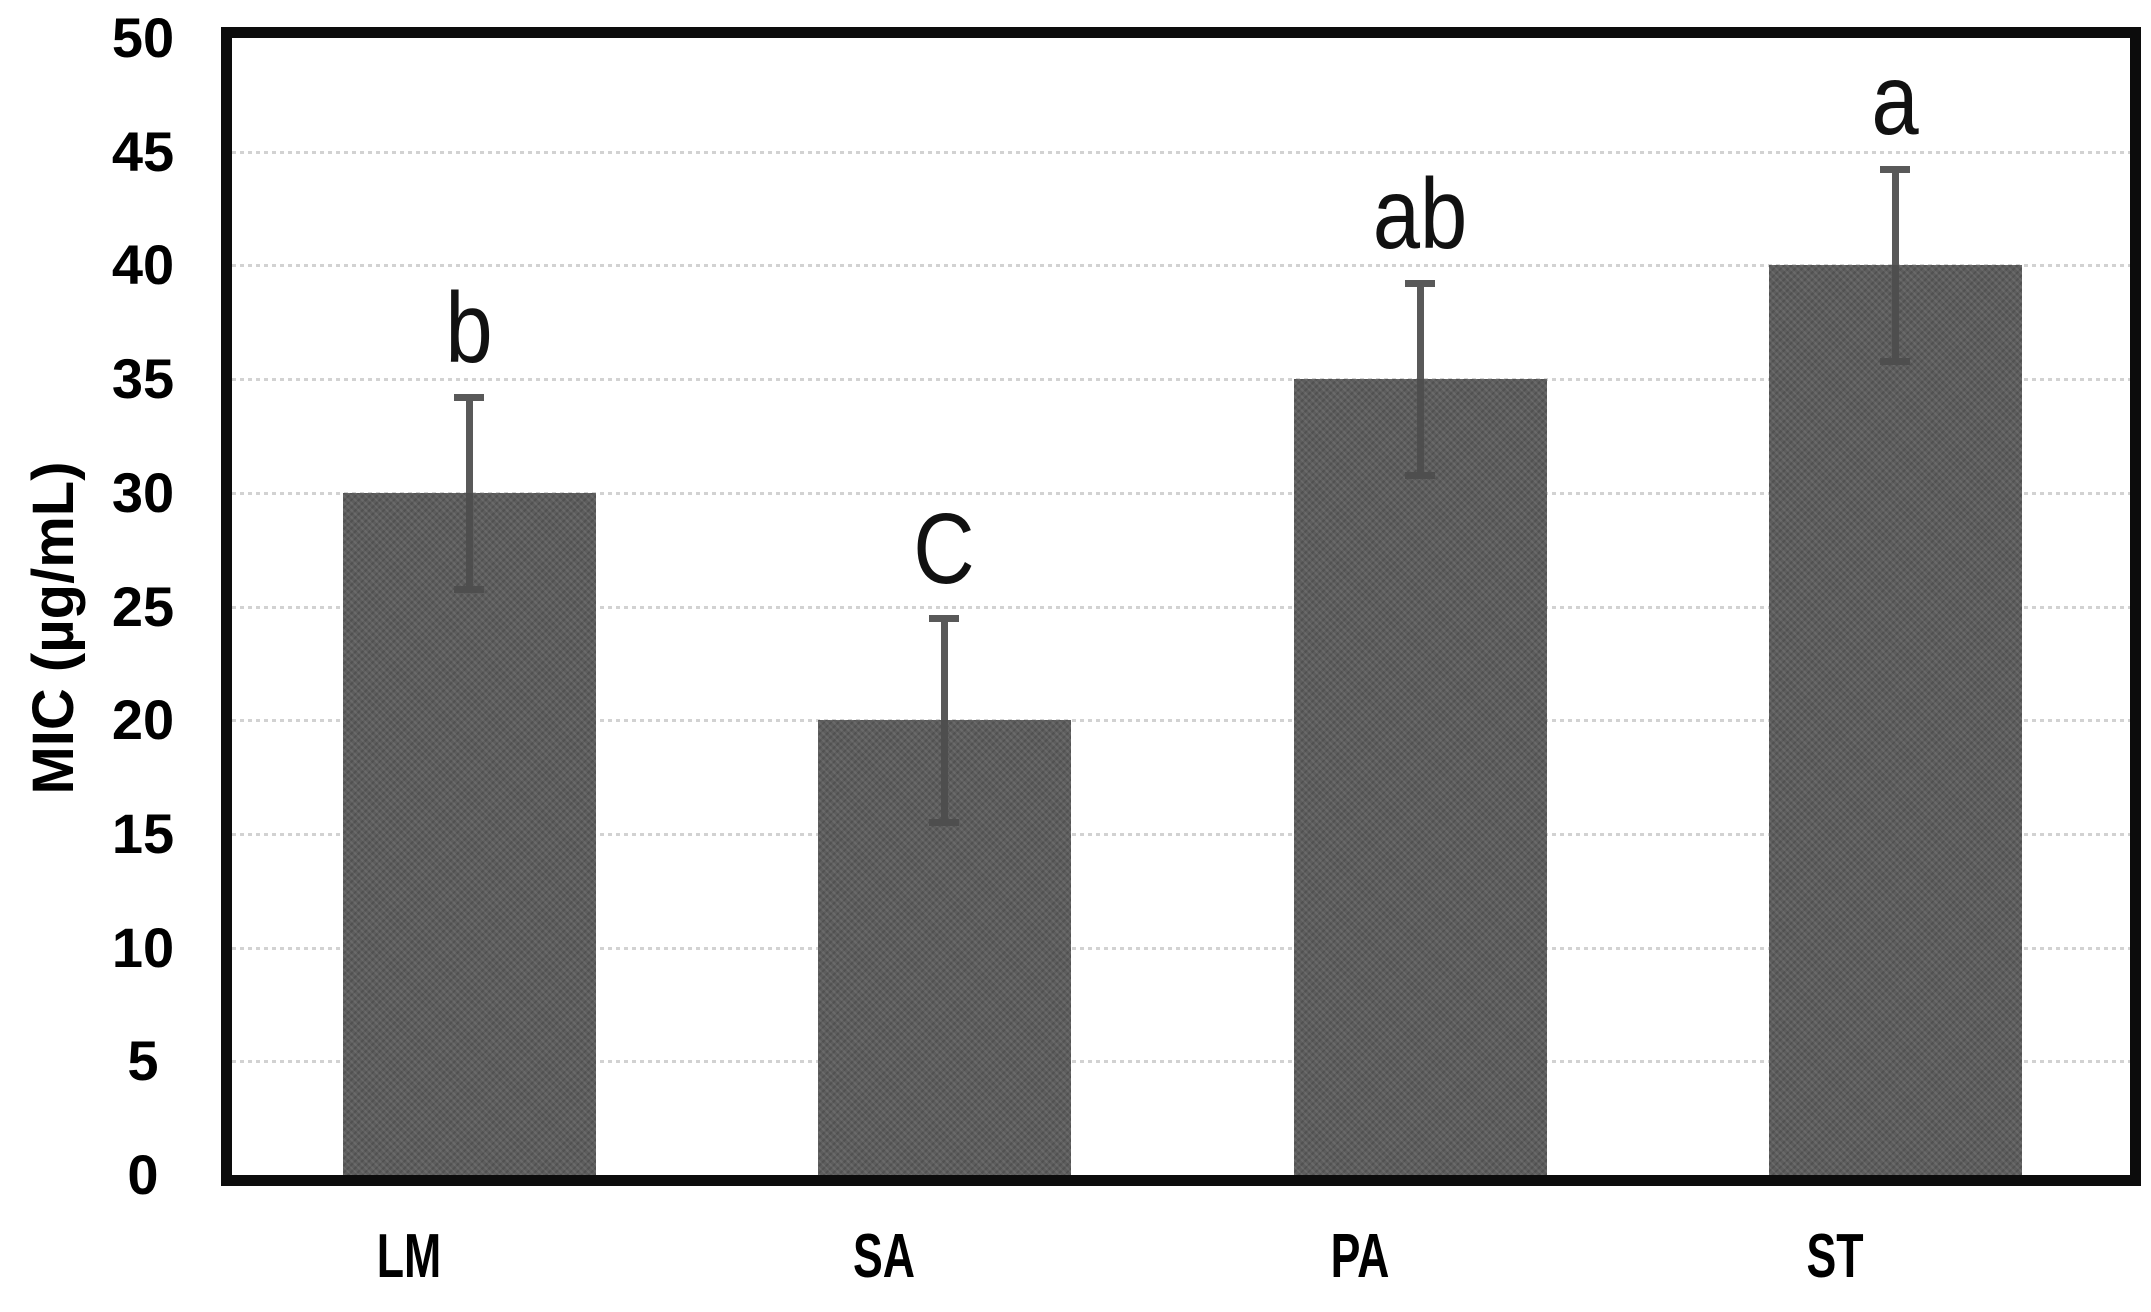  I want to click on error-bar-upper-SA, so click(944, 669).